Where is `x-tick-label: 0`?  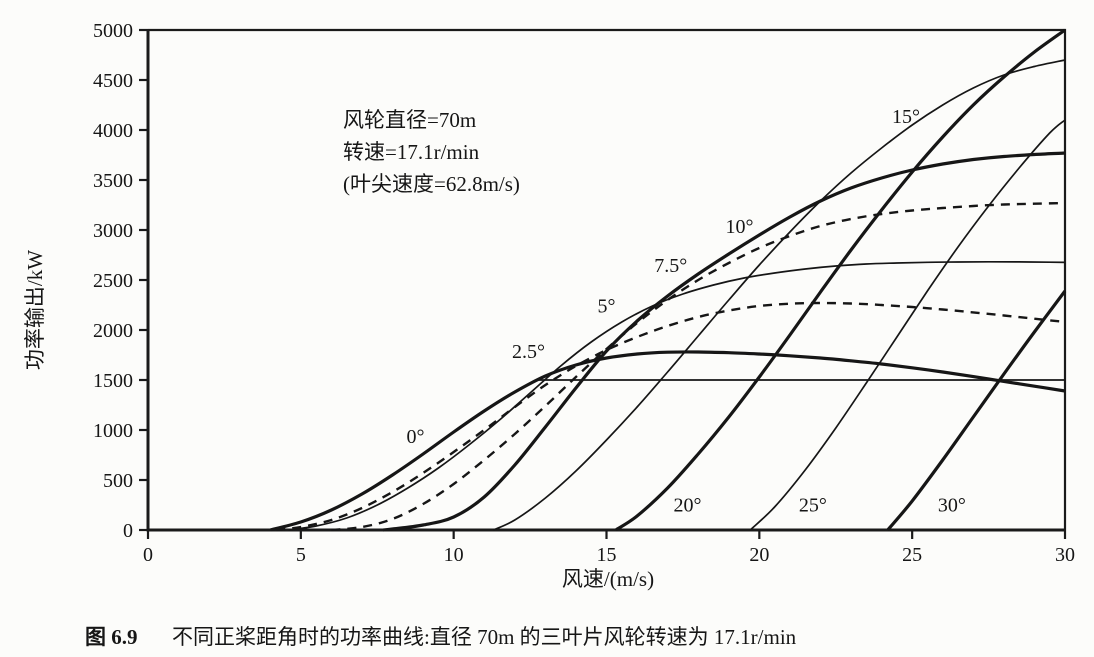 x-tick-label: 0 is located at coordinates (148, 555).